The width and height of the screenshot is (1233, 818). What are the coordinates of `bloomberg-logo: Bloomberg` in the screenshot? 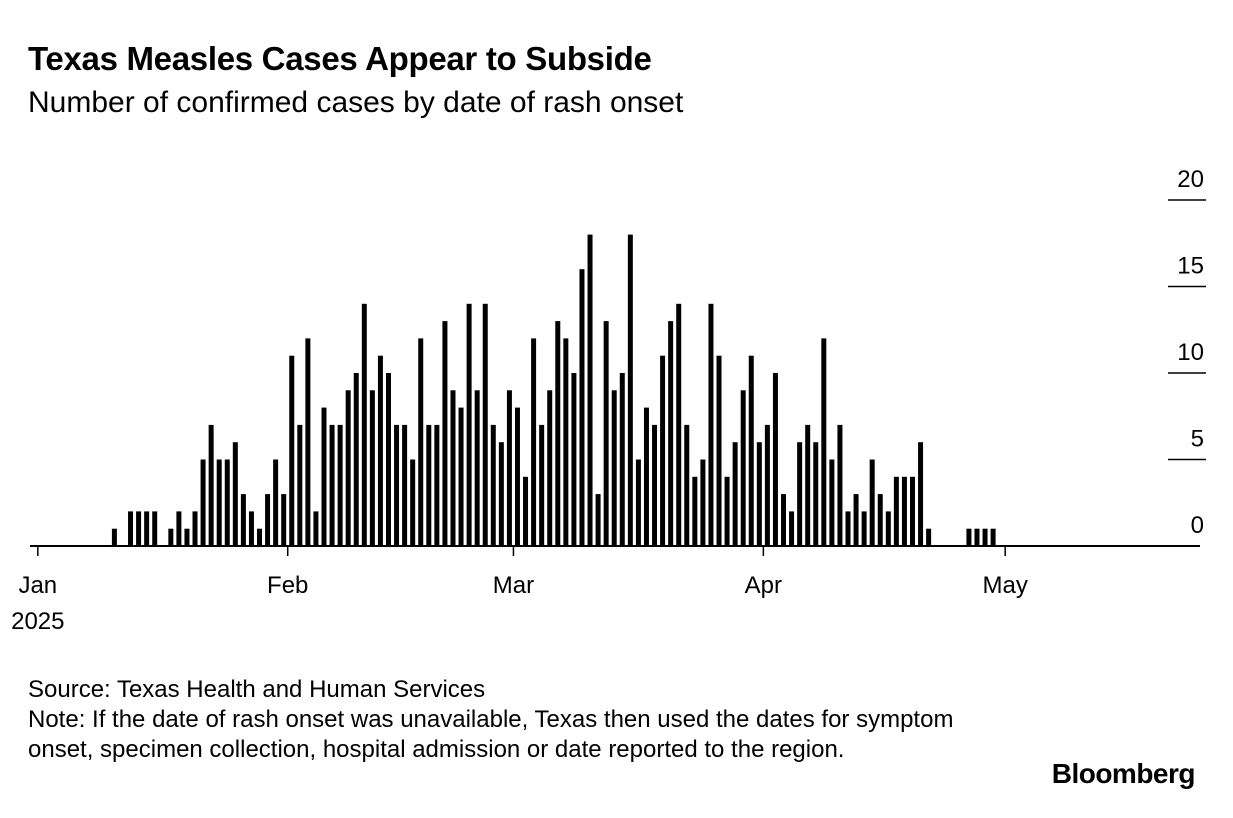 It's located at (1123, 773).